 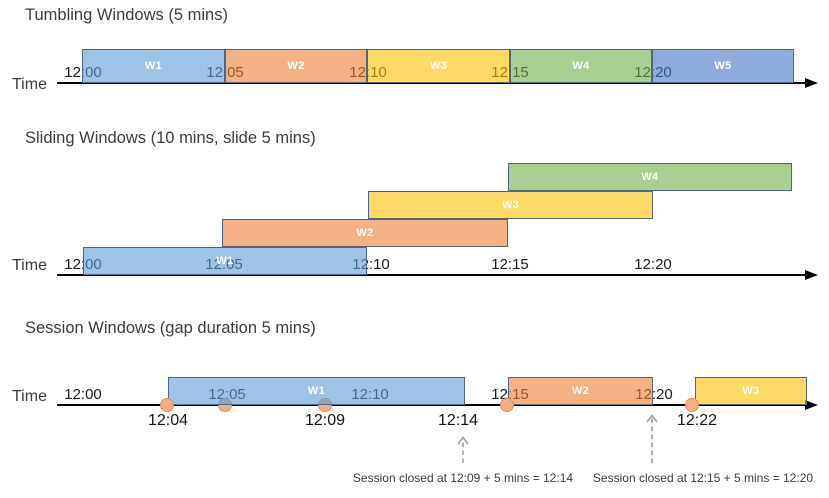 What do you see at coordinates (126, 15) in the screenshot?
I see `section-title-tumbling: Tumbling Windows (5 mins)` at bounding box center [126, 15].